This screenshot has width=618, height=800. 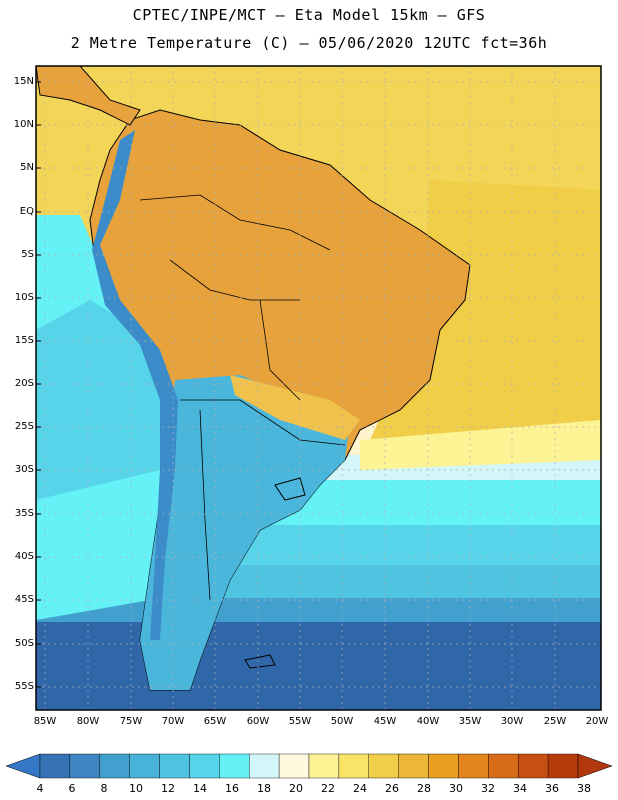 I want to click on colorbar-tick-label: 28, so click(x=424, y=788).